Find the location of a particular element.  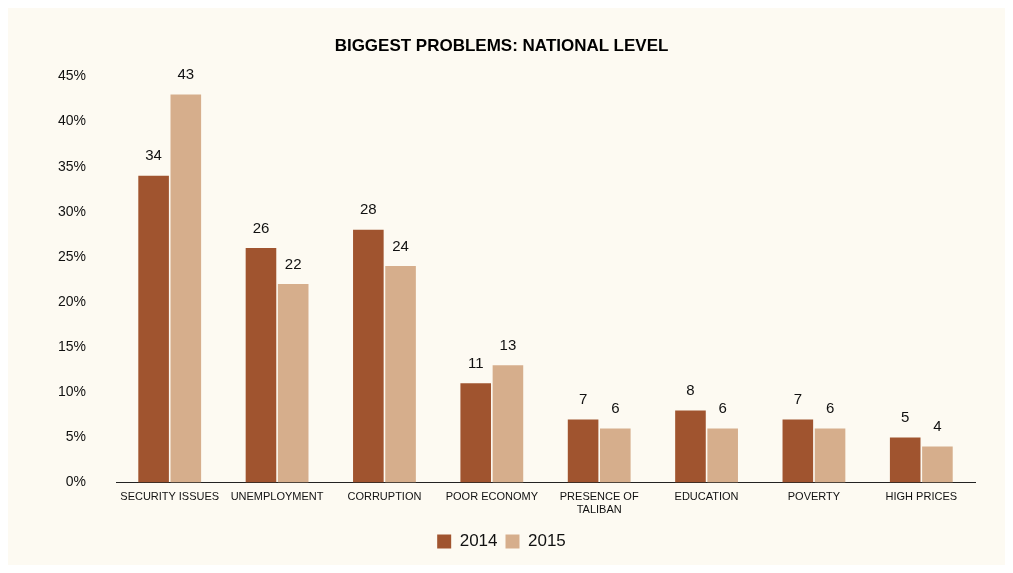

x-tick-label: POOR ECONOMY is located at coordinates (492, 496).